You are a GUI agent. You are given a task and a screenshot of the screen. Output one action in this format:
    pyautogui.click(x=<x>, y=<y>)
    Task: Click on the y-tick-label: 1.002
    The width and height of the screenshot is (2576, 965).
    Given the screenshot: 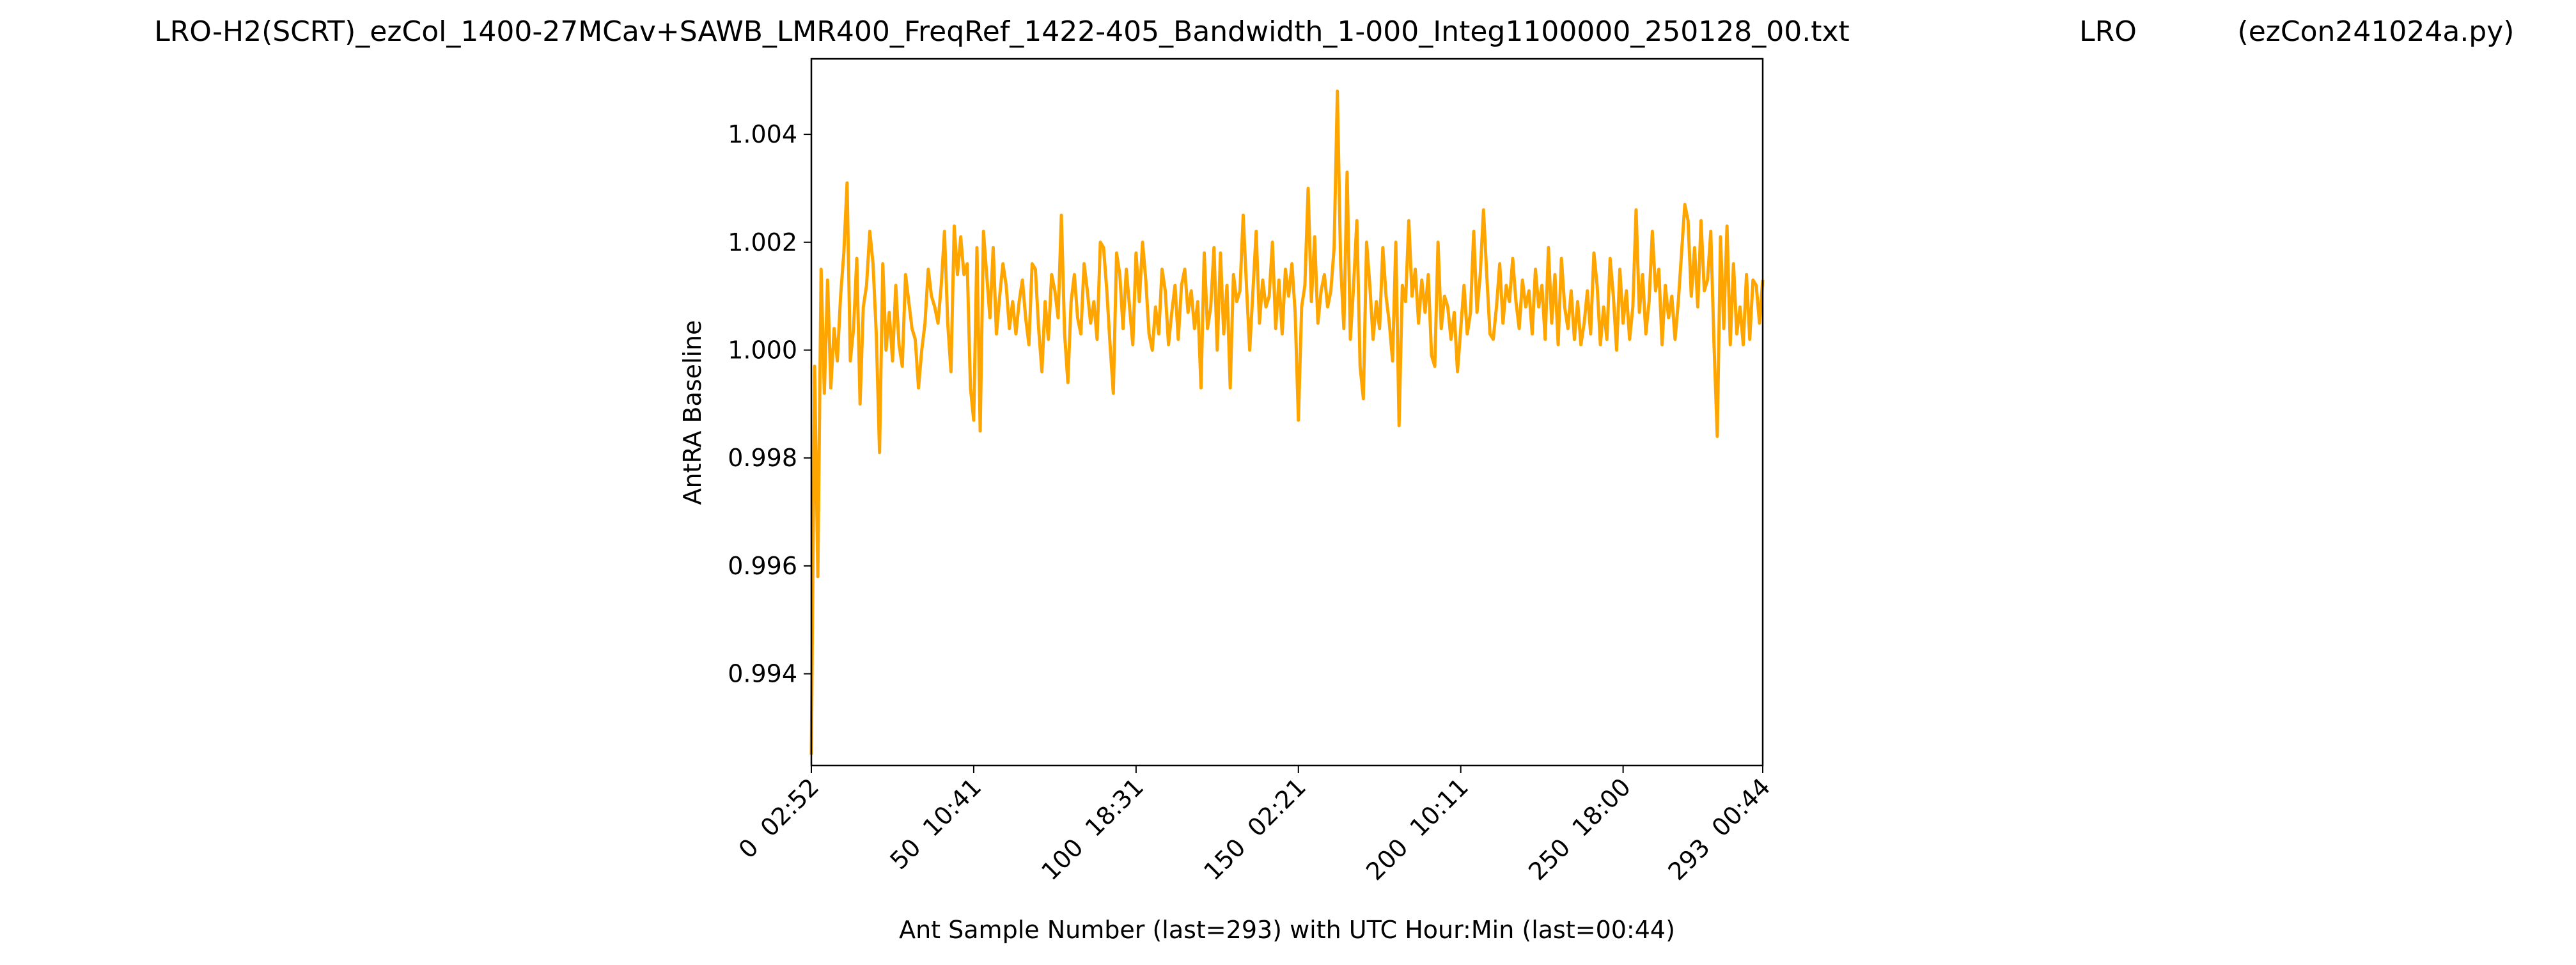 What is the action you would take?
    pyautogui.click(x=762, y=242)
    